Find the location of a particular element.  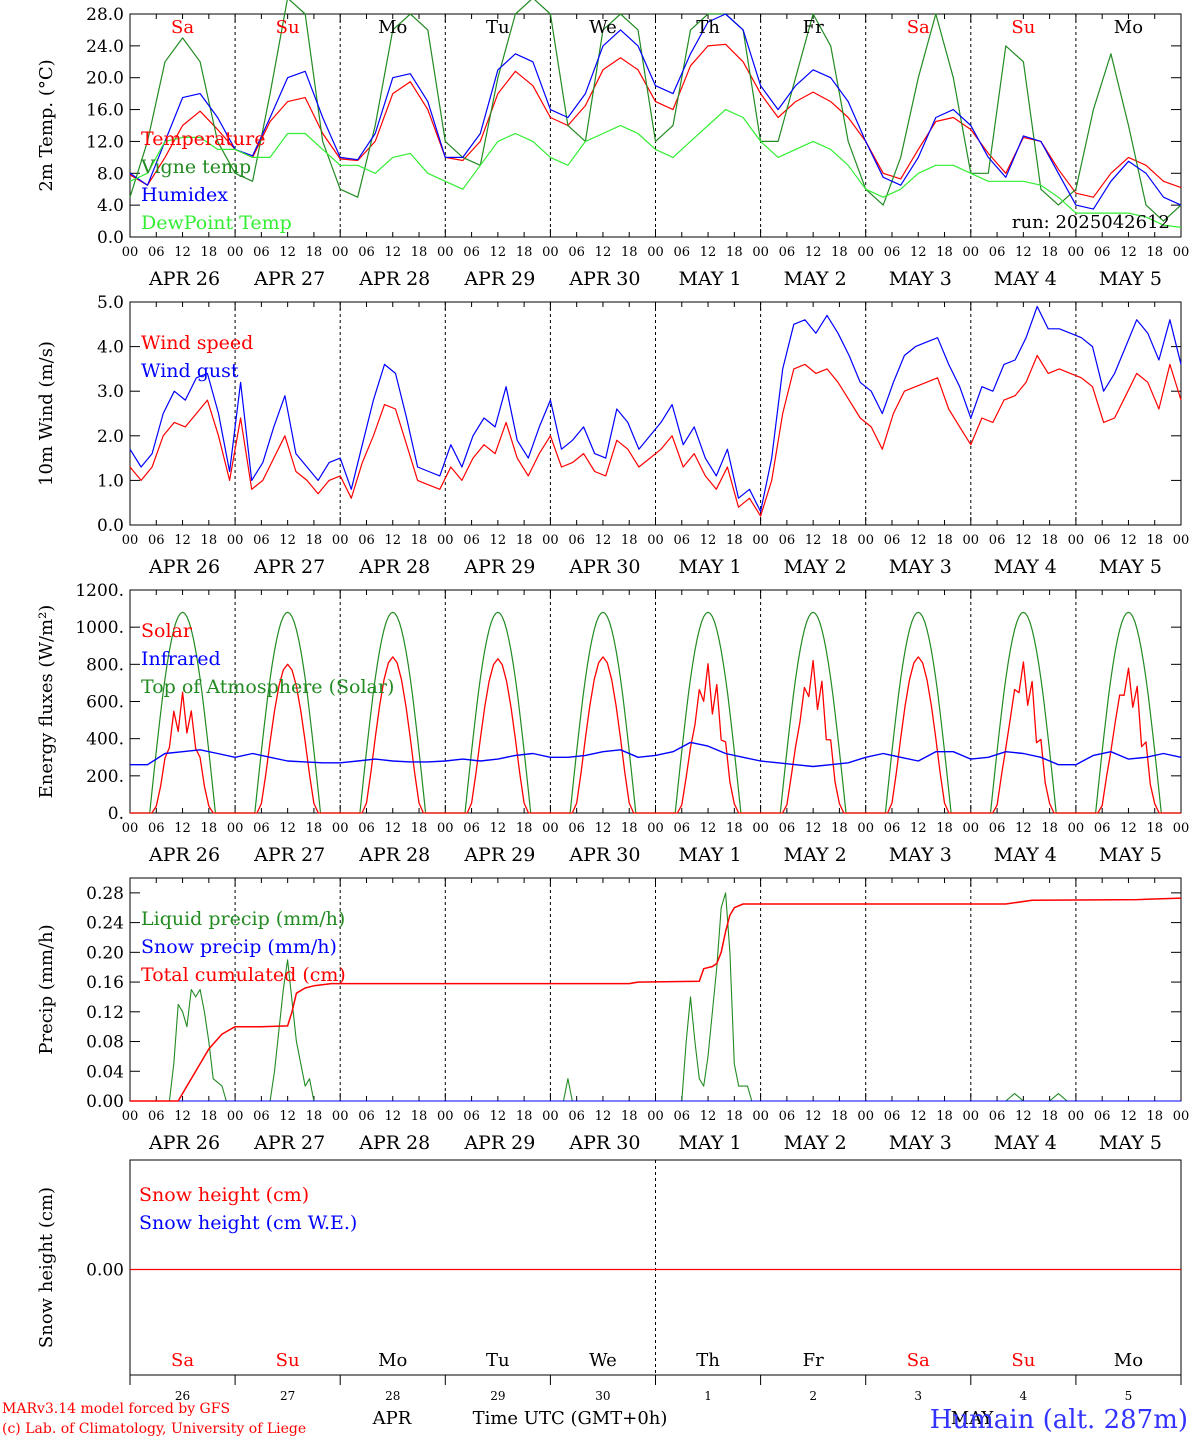

y-tick-label: 200. is located at coordinates (105, 777).